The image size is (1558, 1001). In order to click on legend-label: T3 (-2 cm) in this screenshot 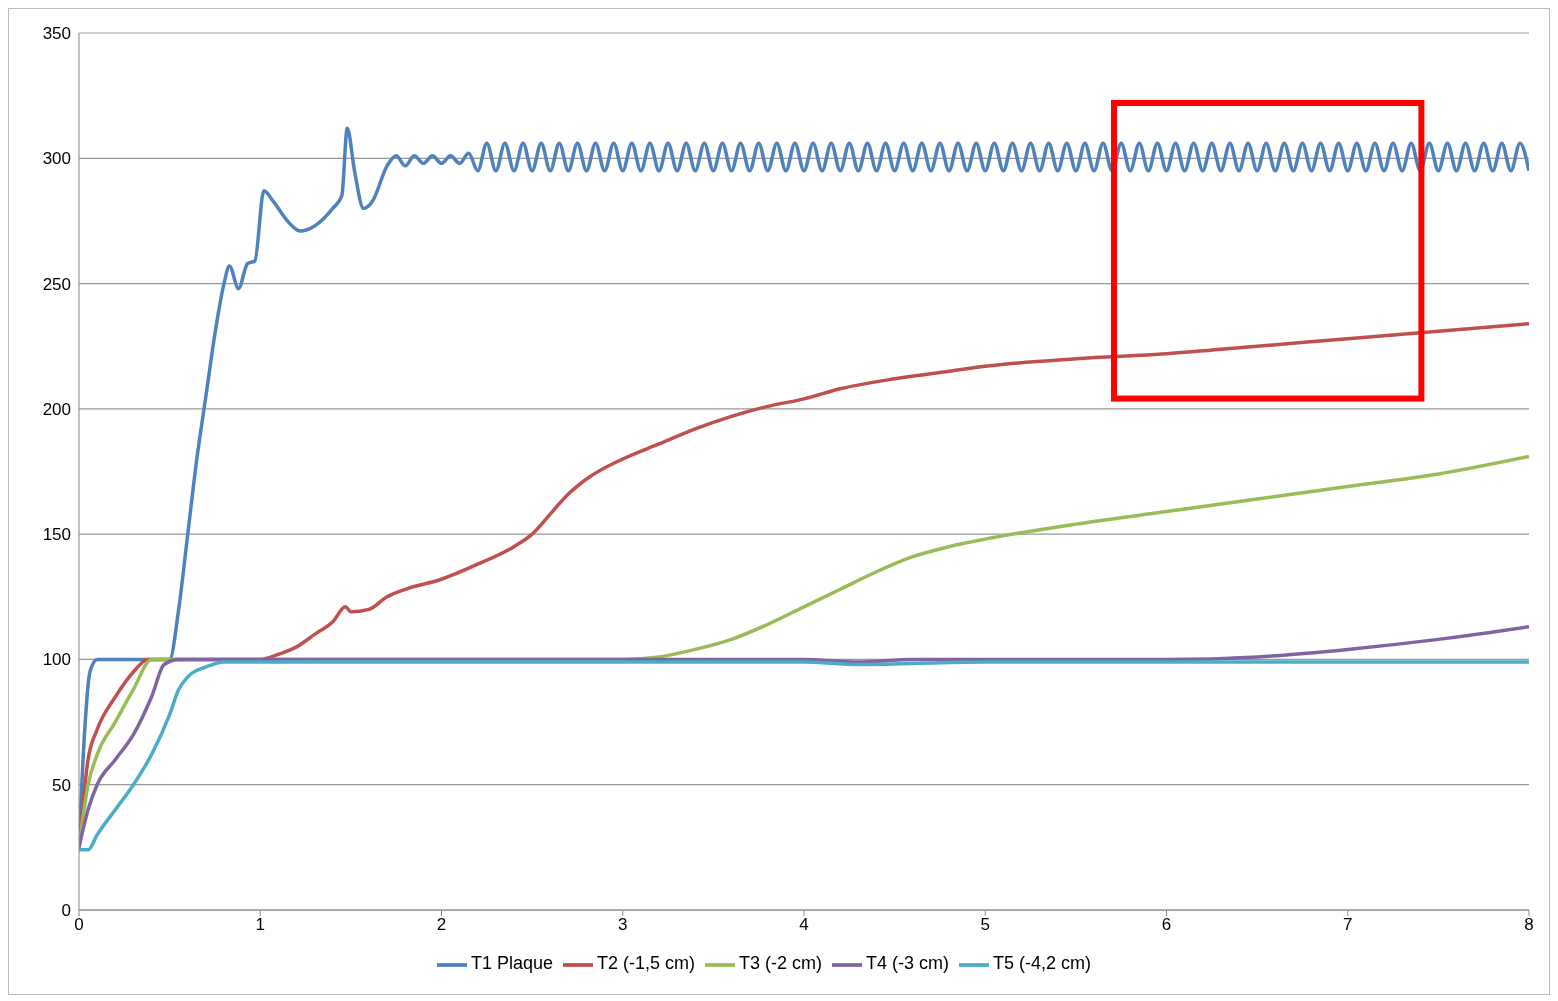, I will do `click(781, 963)`.